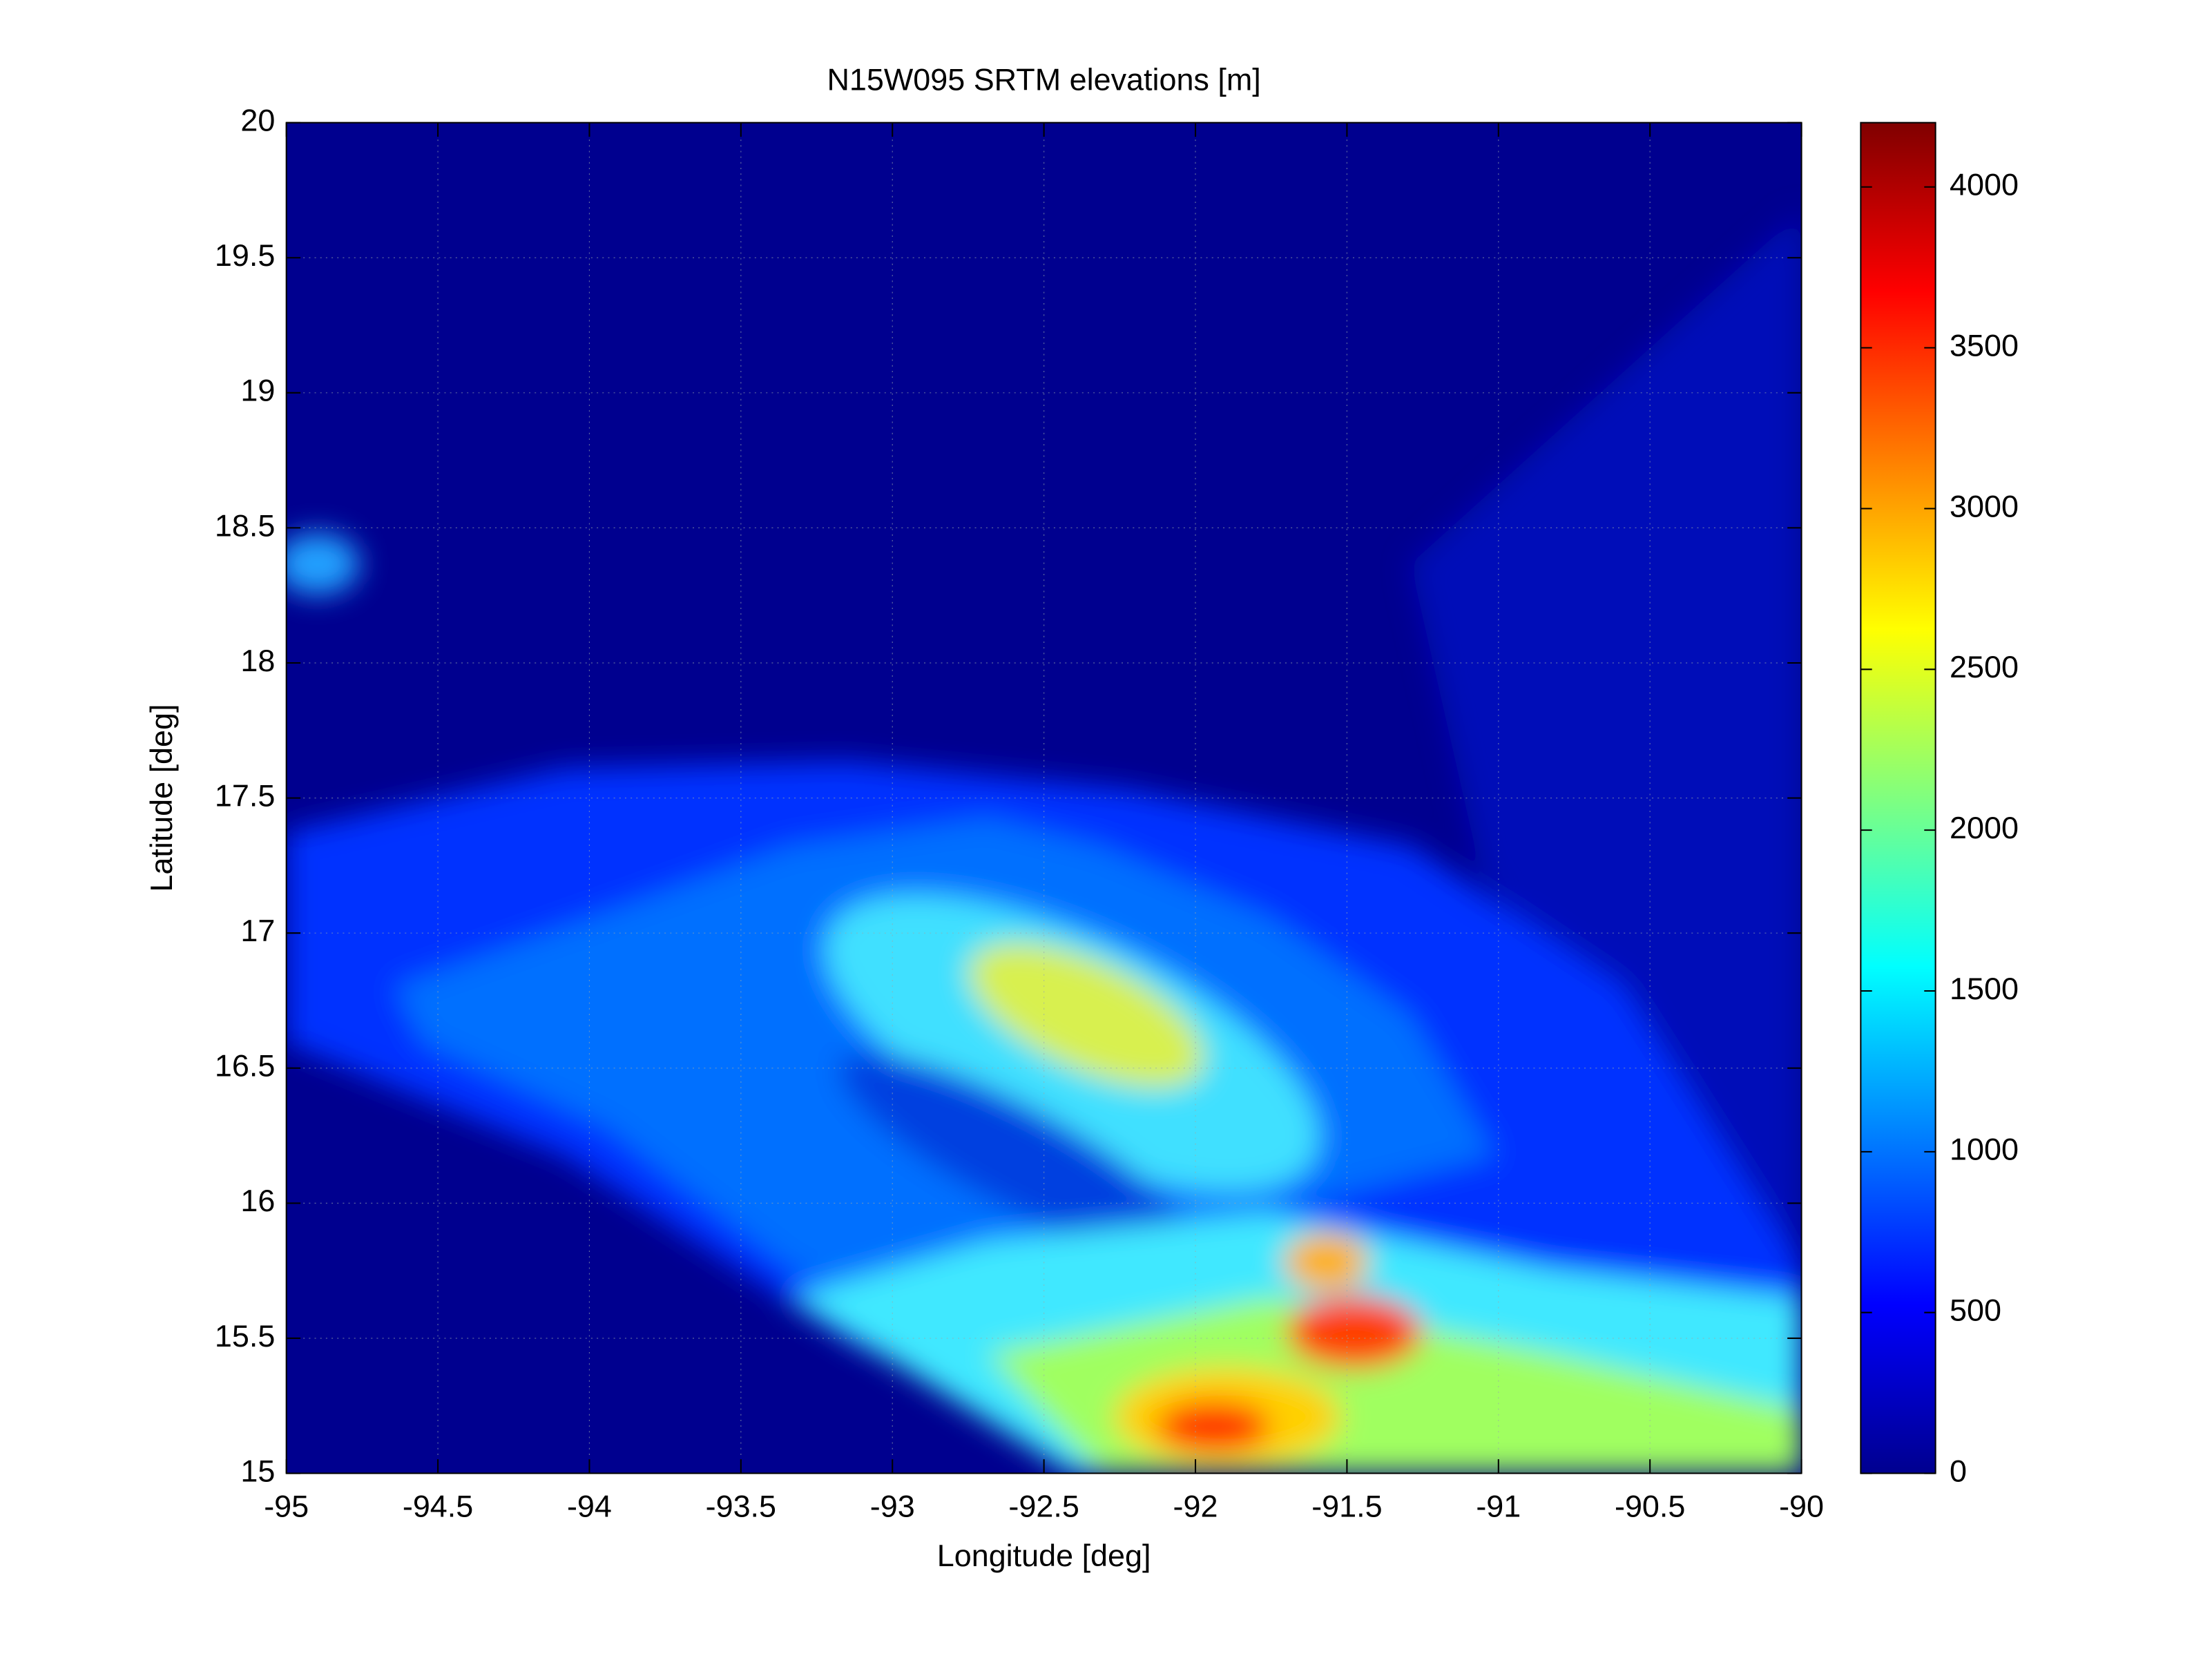  What do you see at coordinates (1976, 1310) in the screenshot?
I see `colorbar-tick-label: 500` at bounding box center [1976, 1310].